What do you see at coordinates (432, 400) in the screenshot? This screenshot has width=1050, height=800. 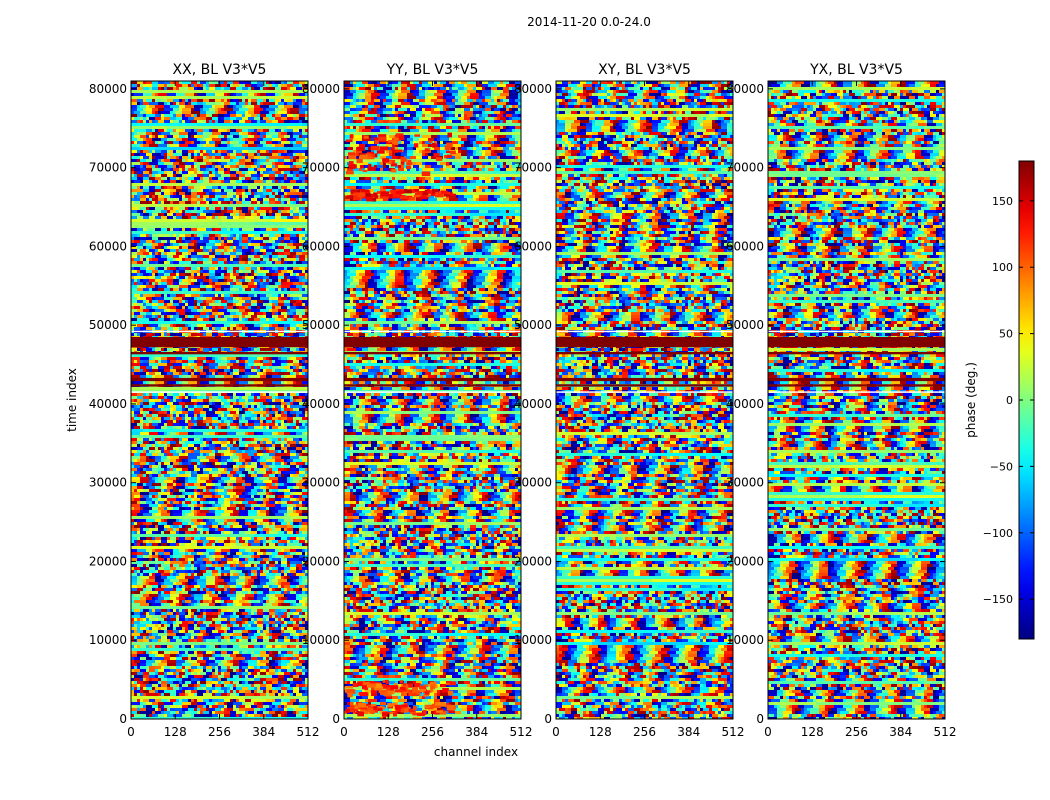 I see `heatmap-image-yy` at bounding box center [432, 400].